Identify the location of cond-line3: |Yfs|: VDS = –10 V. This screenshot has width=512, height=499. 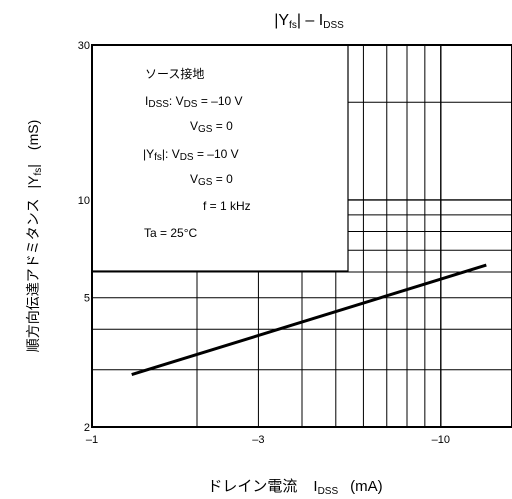
(191, 155).